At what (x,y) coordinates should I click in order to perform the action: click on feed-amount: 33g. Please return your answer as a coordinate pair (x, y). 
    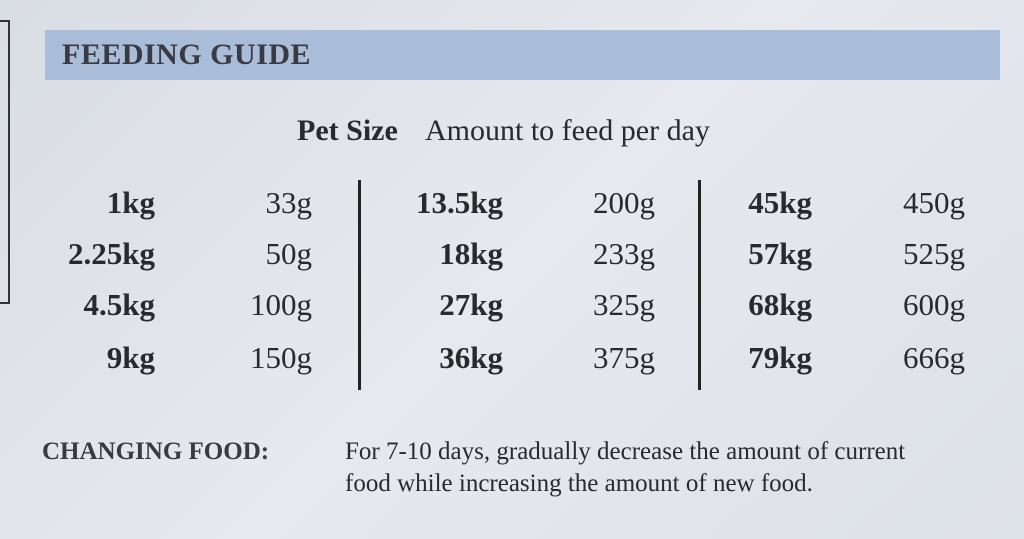
    Looking at the image, I should click on (289, 202).